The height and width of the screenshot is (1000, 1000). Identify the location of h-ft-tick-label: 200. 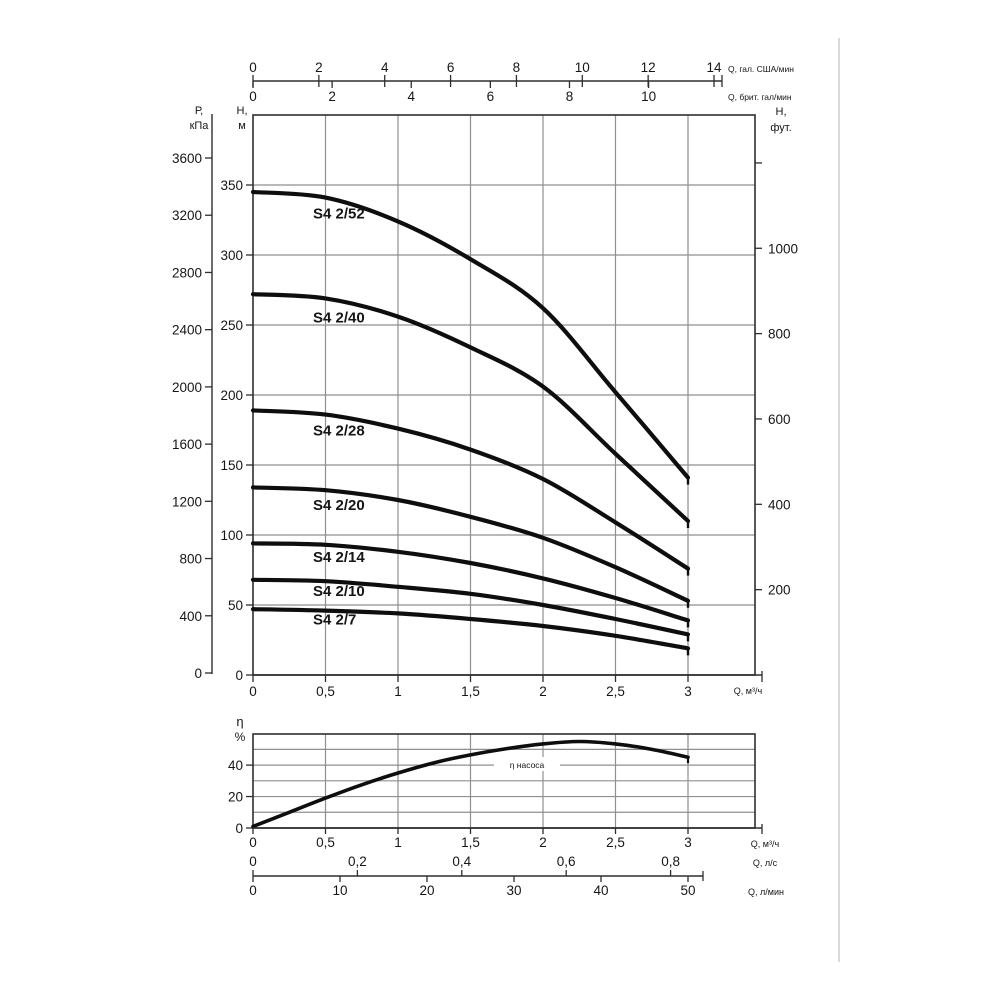
(779, 590).